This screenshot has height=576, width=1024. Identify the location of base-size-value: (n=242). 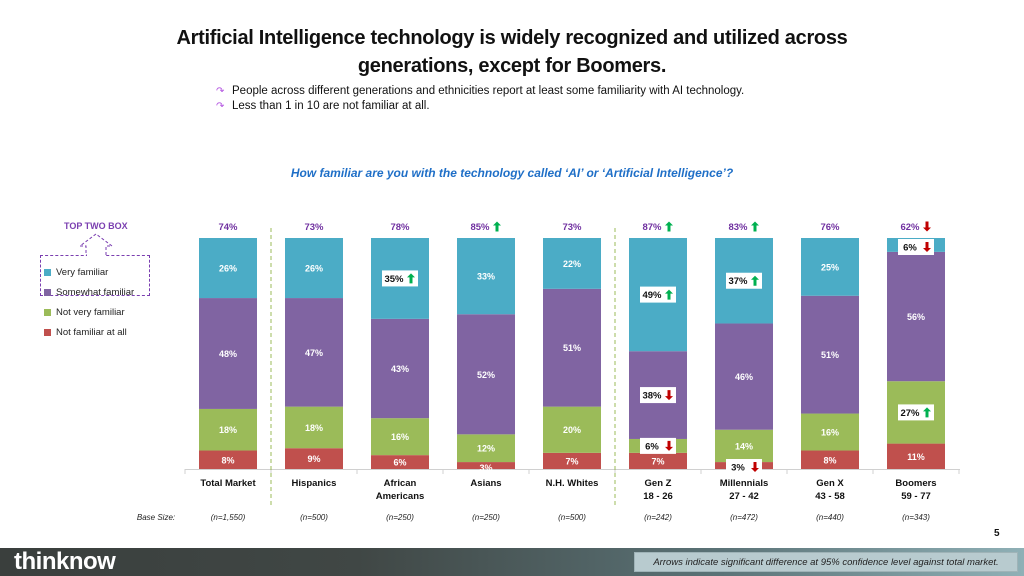
(658, 517).